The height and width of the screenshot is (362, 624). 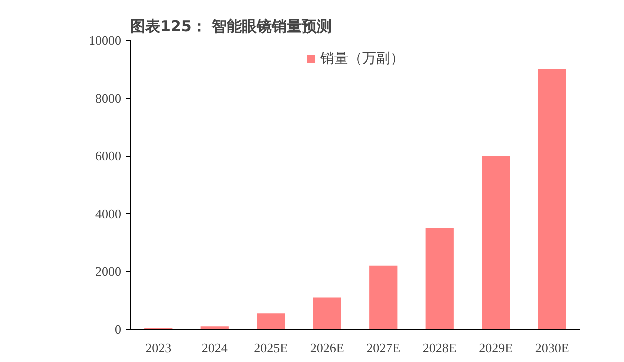 I want to click on y-tick-label: 10000, so click(x=105, y=40).